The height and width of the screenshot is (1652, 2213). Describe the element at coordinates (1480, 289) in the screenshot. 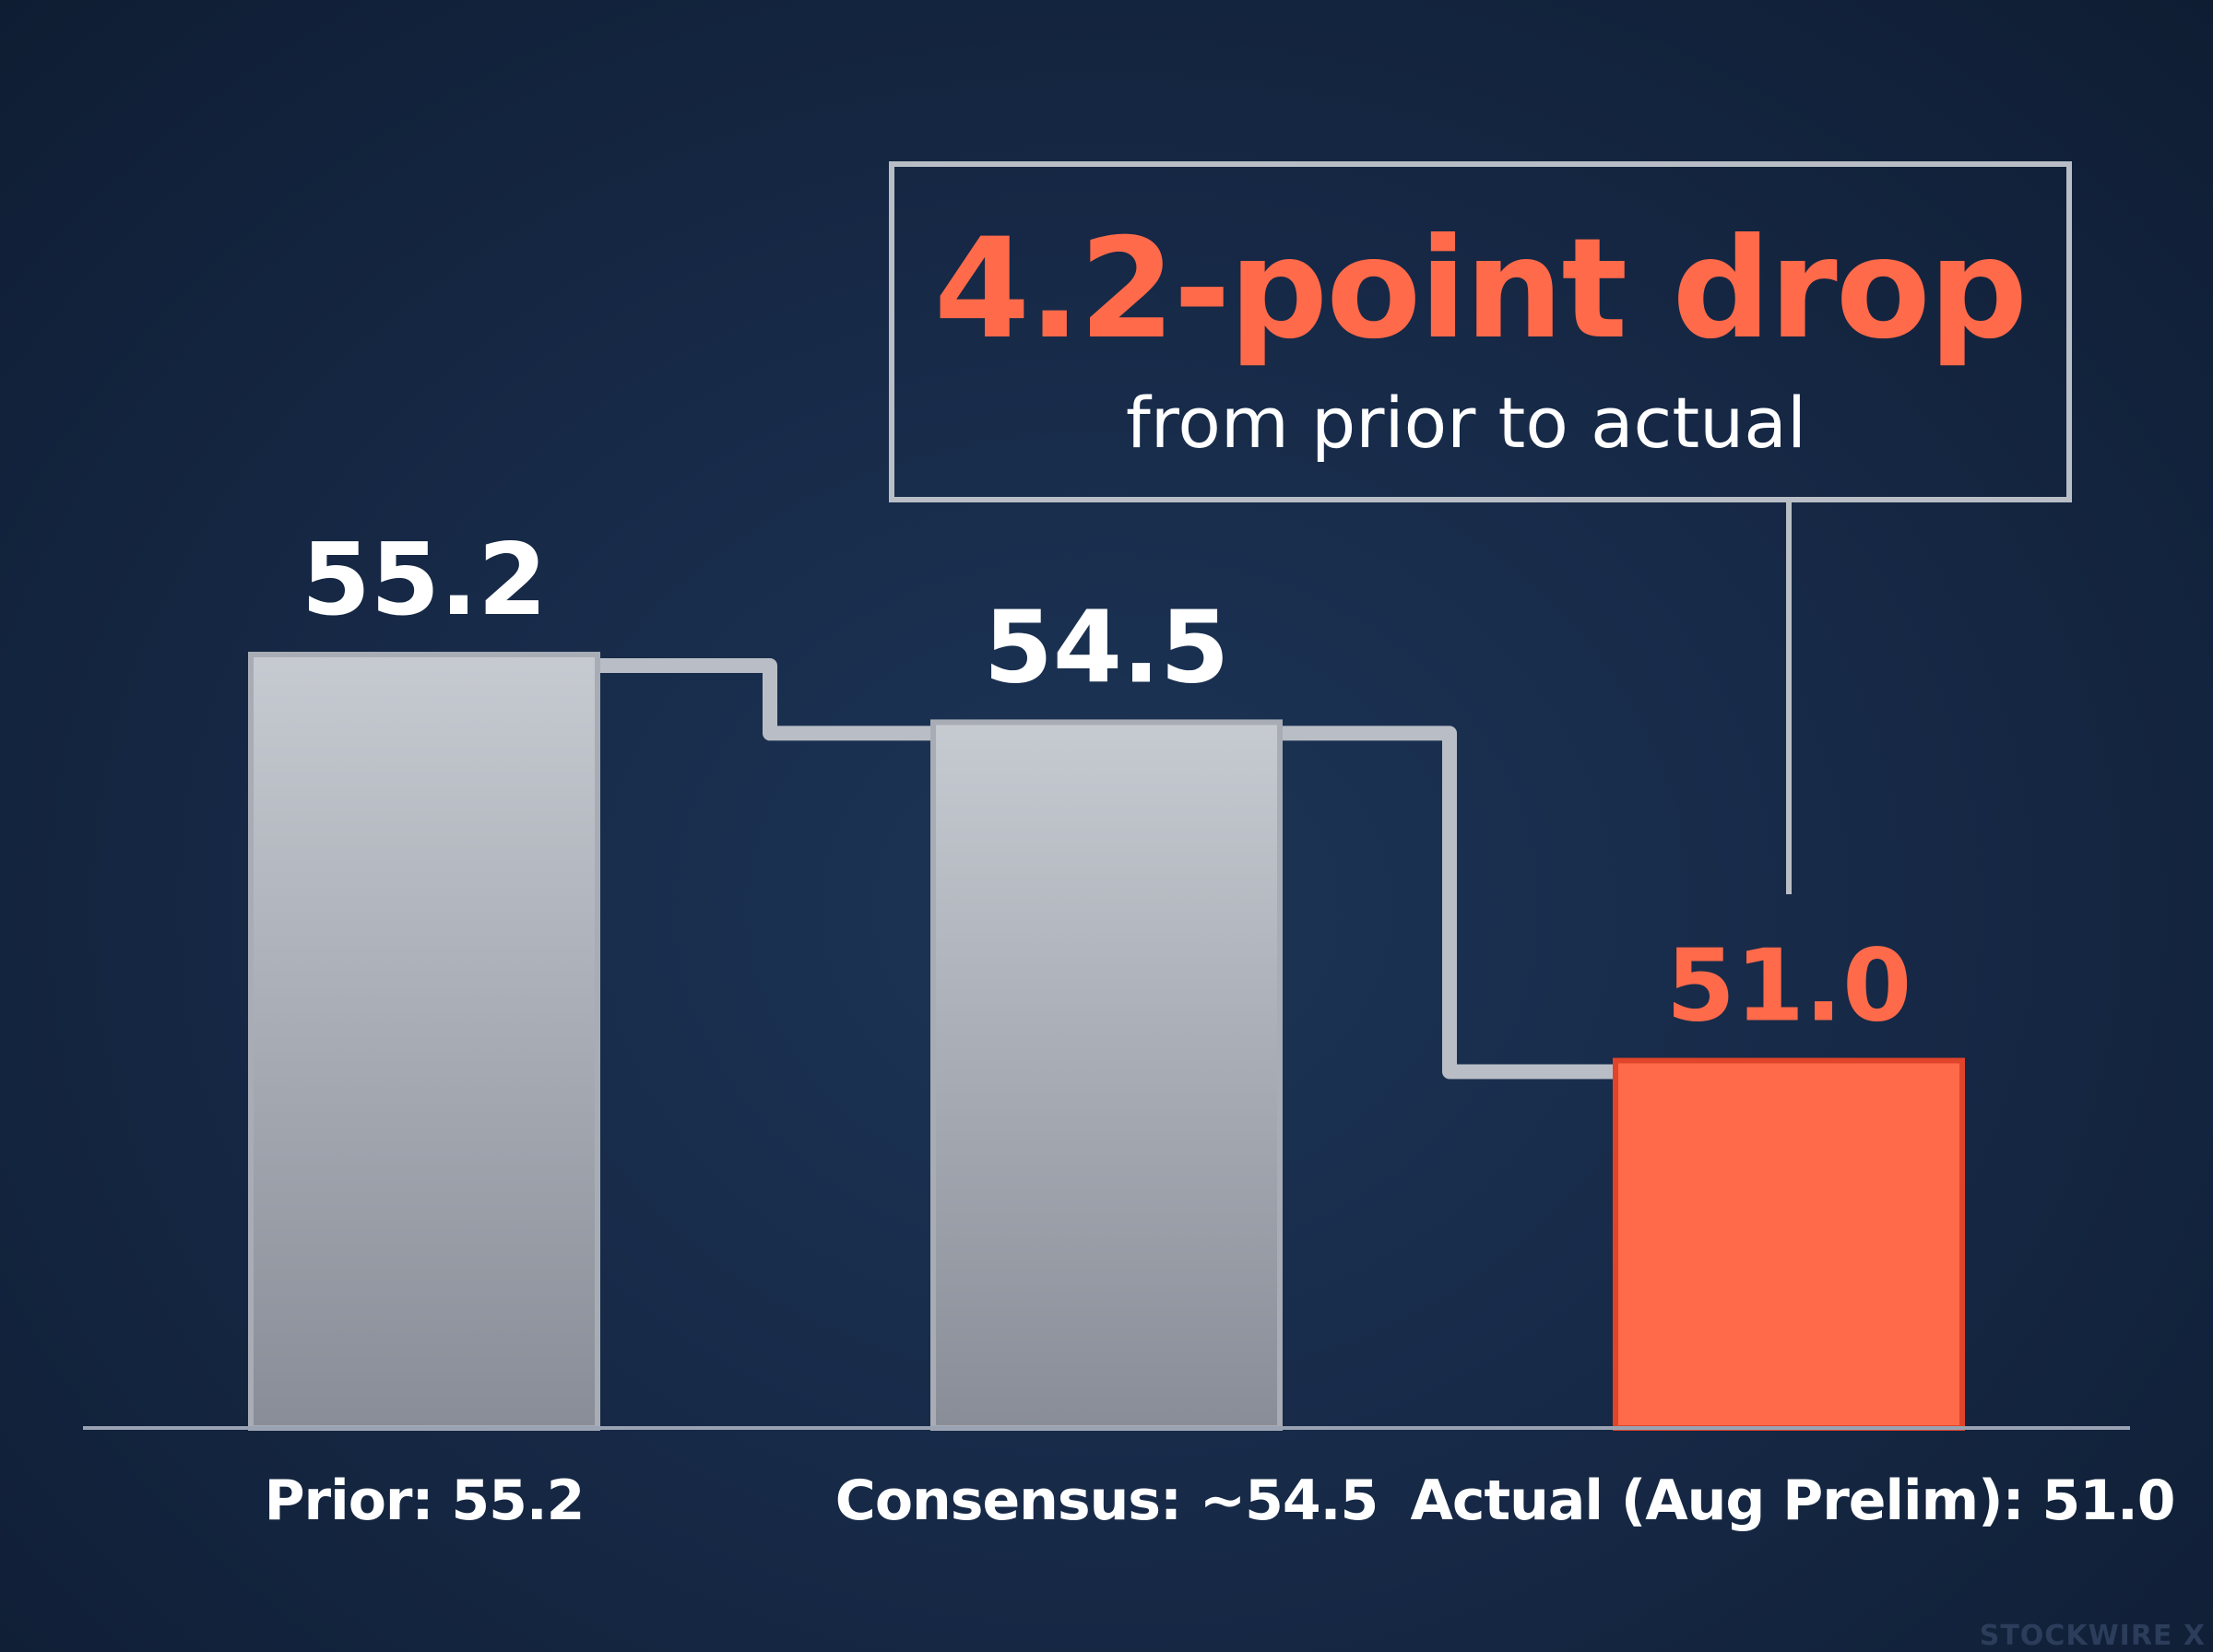

I see `callout-headline: 4.2-point drop` at that location.